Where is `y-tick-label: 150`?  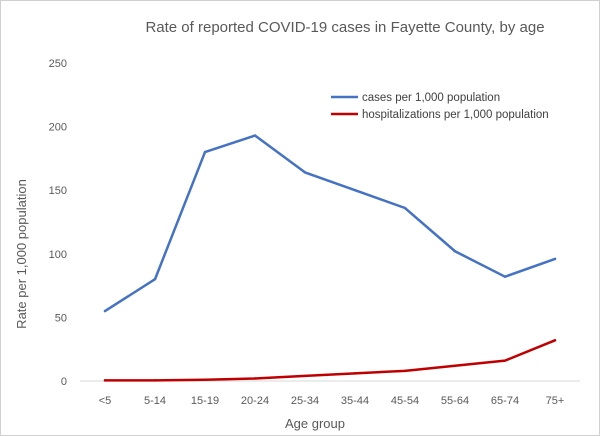 y-tick-label: 150 is located at coordinates (58, 191).